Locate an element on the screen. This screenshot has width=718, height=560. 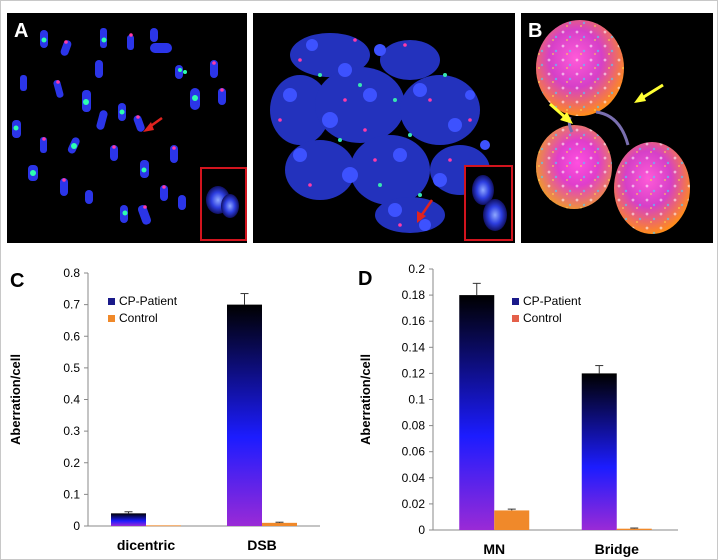
y-tick-label: 0.12 is located at coordinates (414, 373).